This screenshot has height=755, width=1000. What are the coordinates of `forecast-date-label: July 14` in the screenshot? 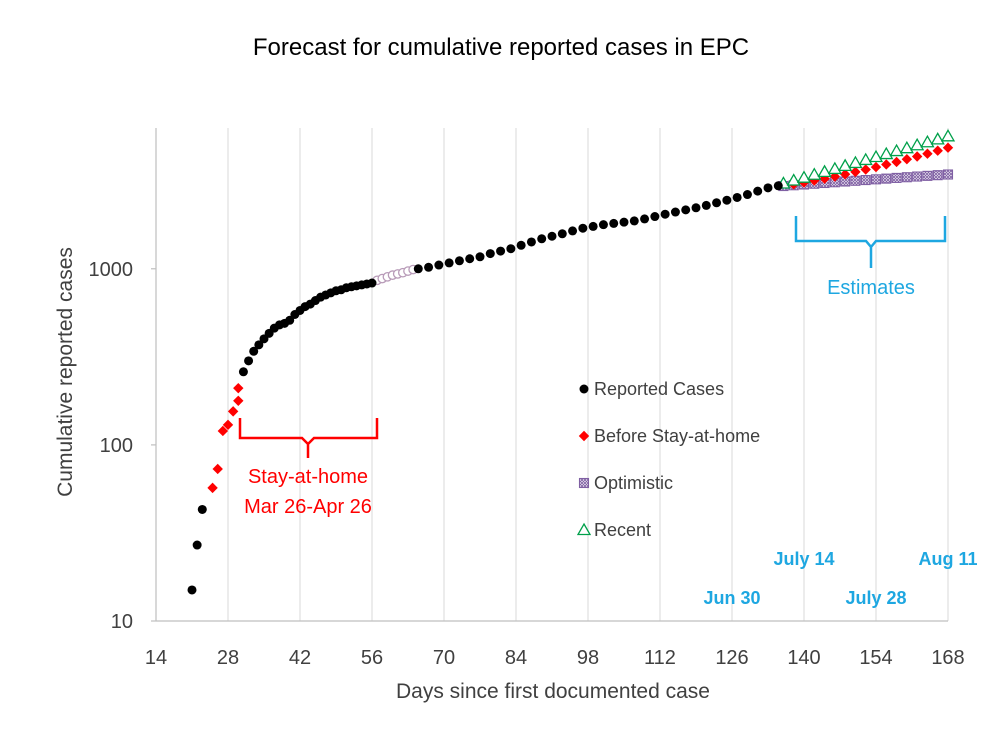 It's located at (803, 559).